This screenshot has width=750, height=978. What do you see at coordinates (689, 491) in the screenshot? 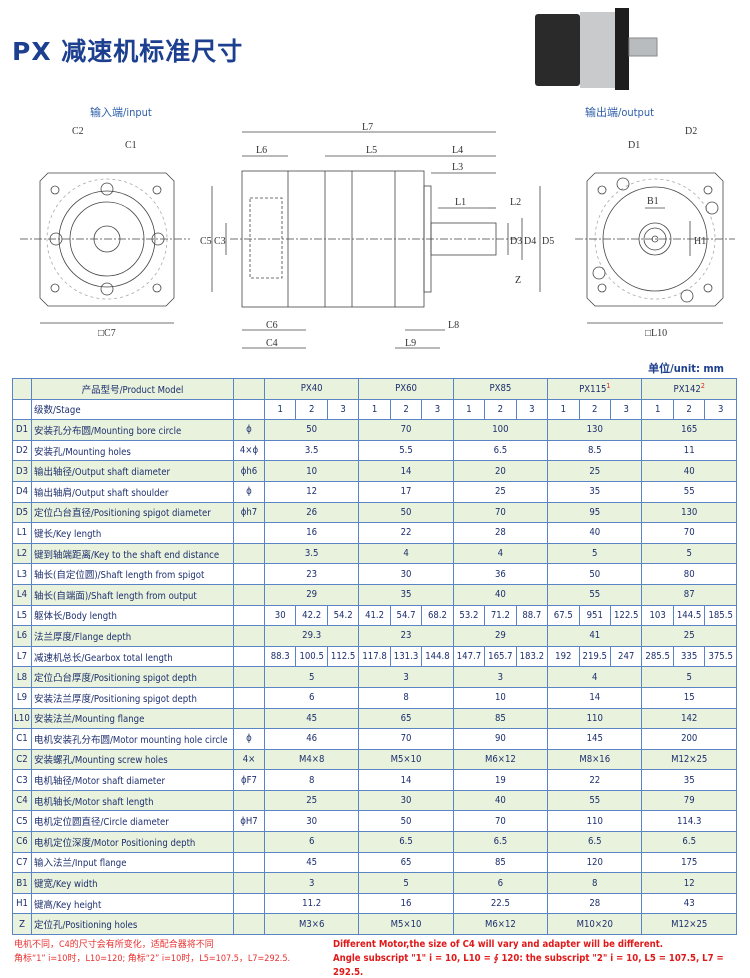
I see `value-cell: 55` at bounding box center [689, 491].